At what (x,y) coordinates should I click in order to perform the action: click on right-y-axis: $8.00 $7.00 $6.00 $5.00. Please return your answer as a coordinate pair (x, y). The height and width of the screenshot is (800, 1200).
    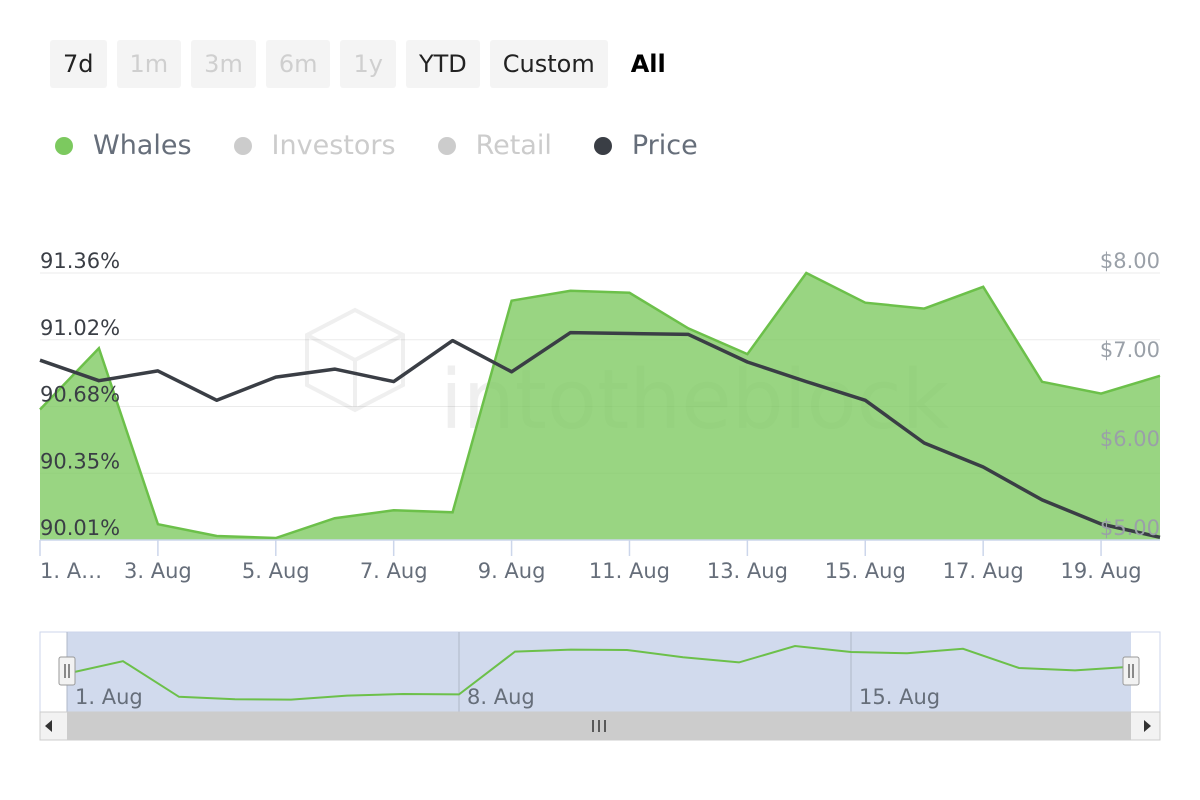
    Looking at the image, I should click on (1130, 394).